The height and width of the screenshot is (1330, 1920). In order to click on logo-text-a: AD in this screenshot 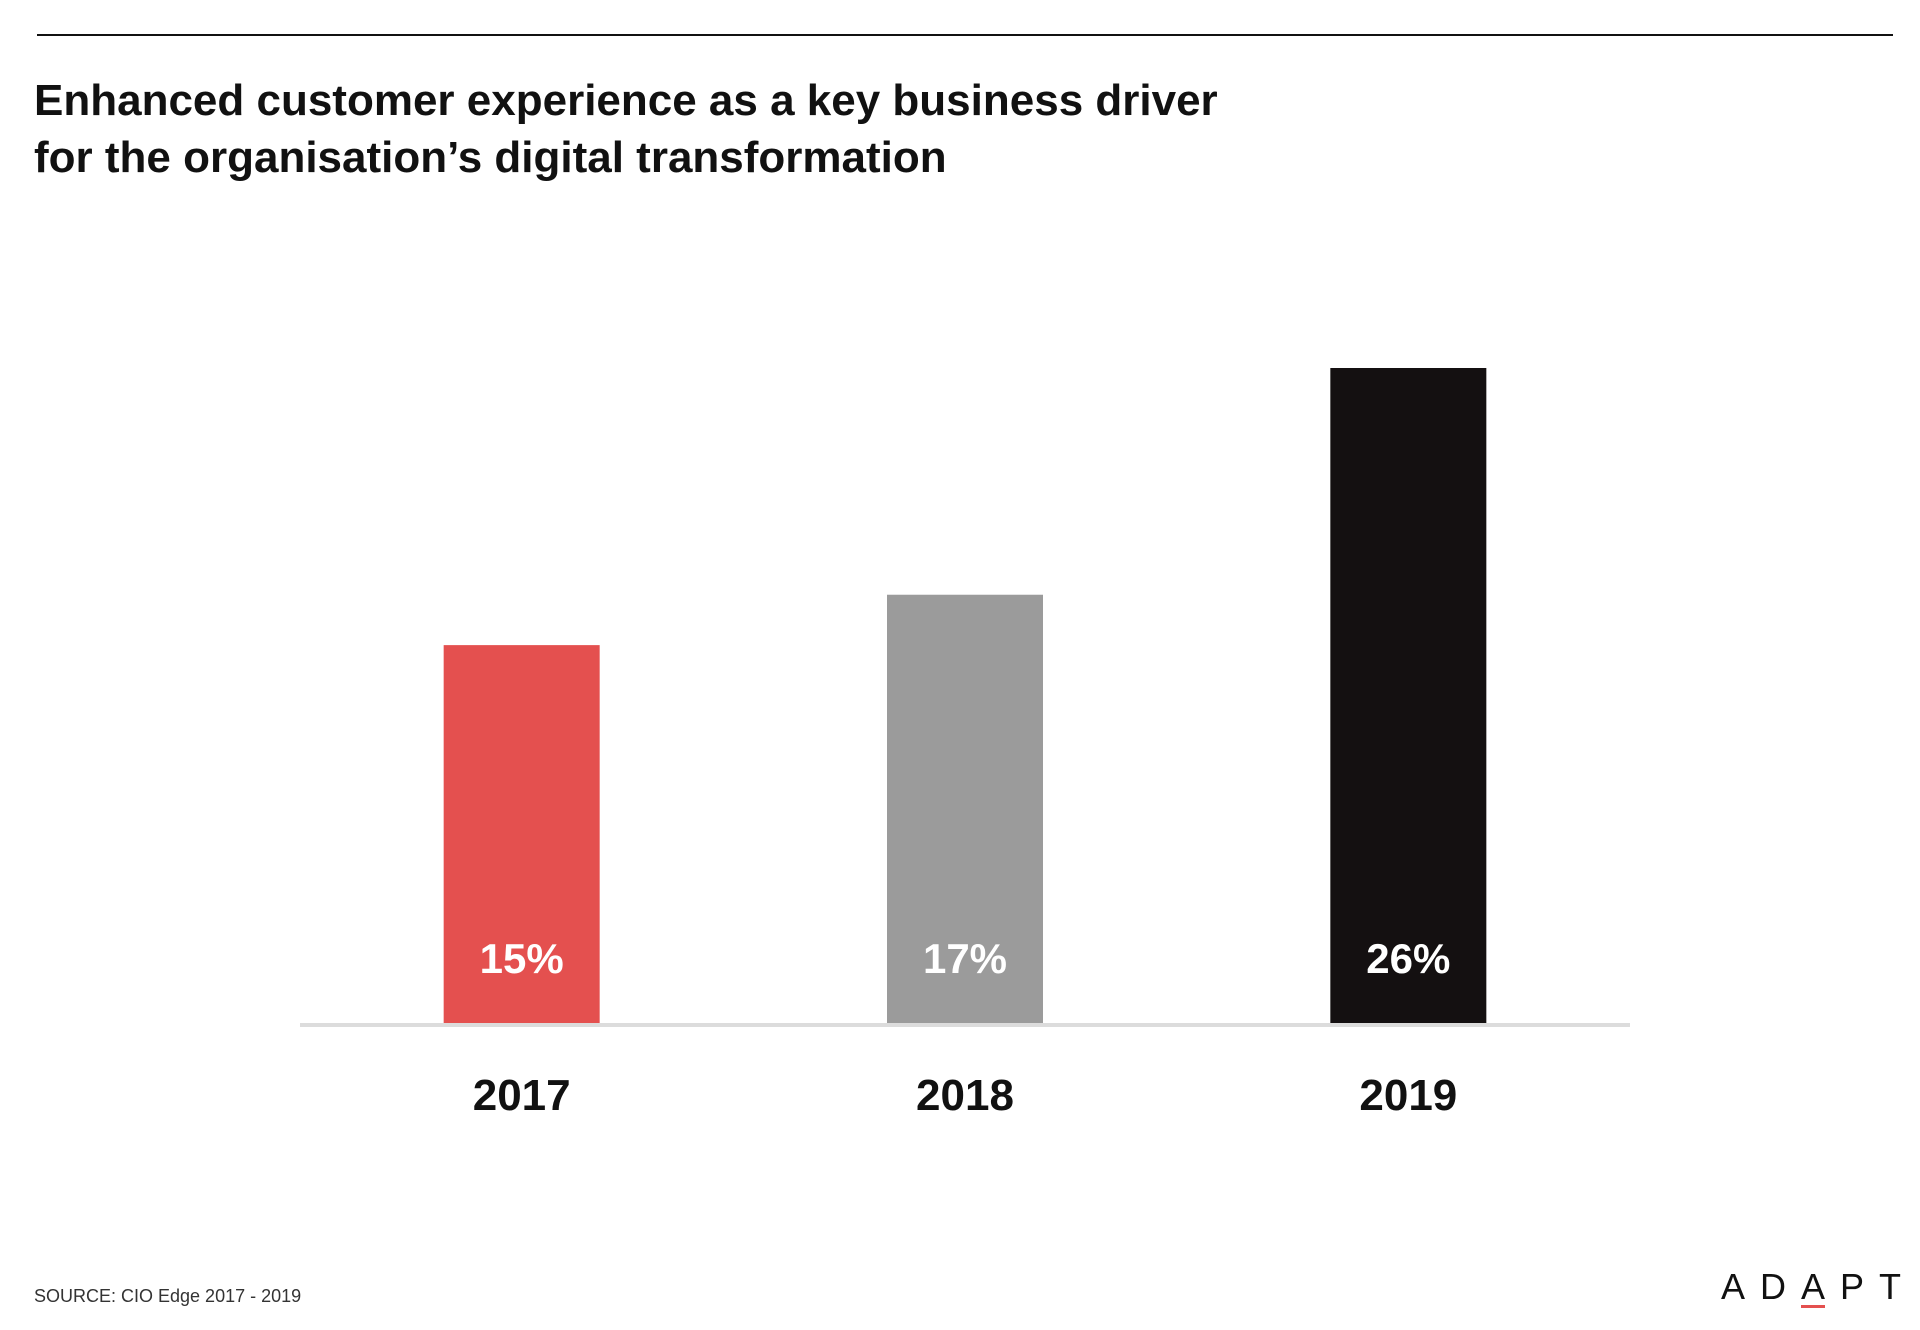, I will do `click(1761, 1286)`.